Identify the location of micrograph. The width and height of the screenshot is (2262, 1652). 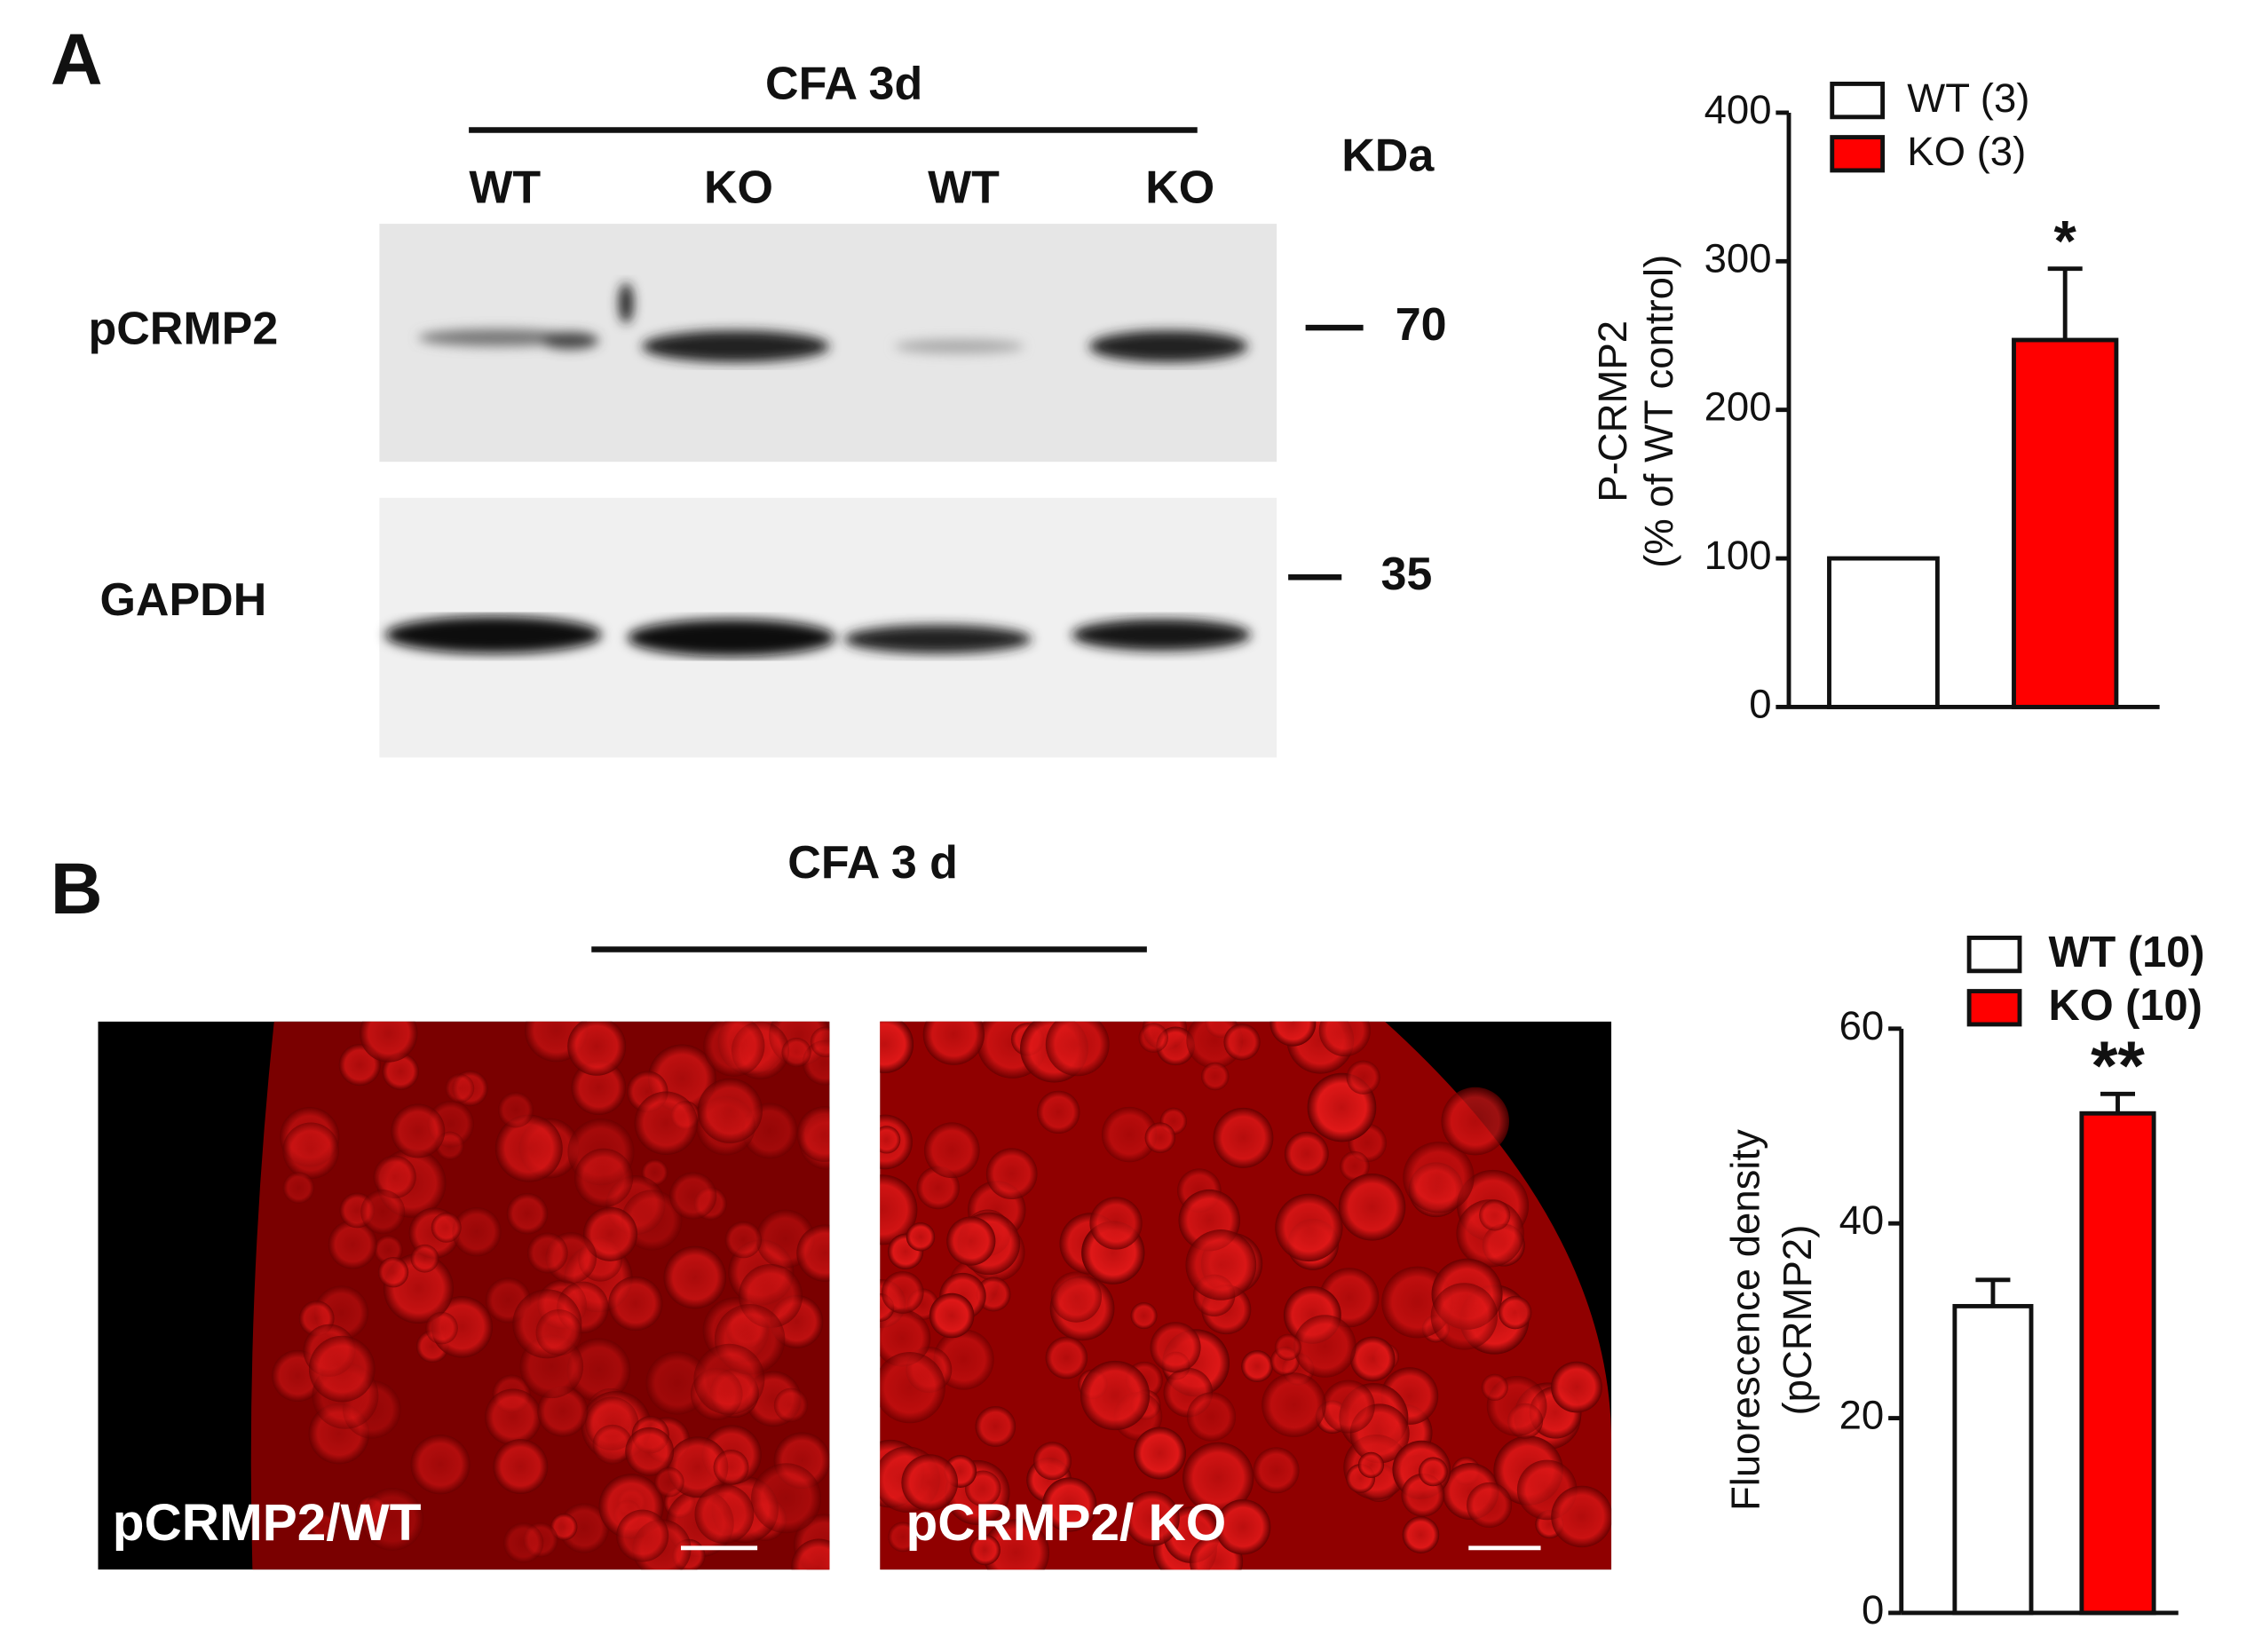
(1246, 1295).